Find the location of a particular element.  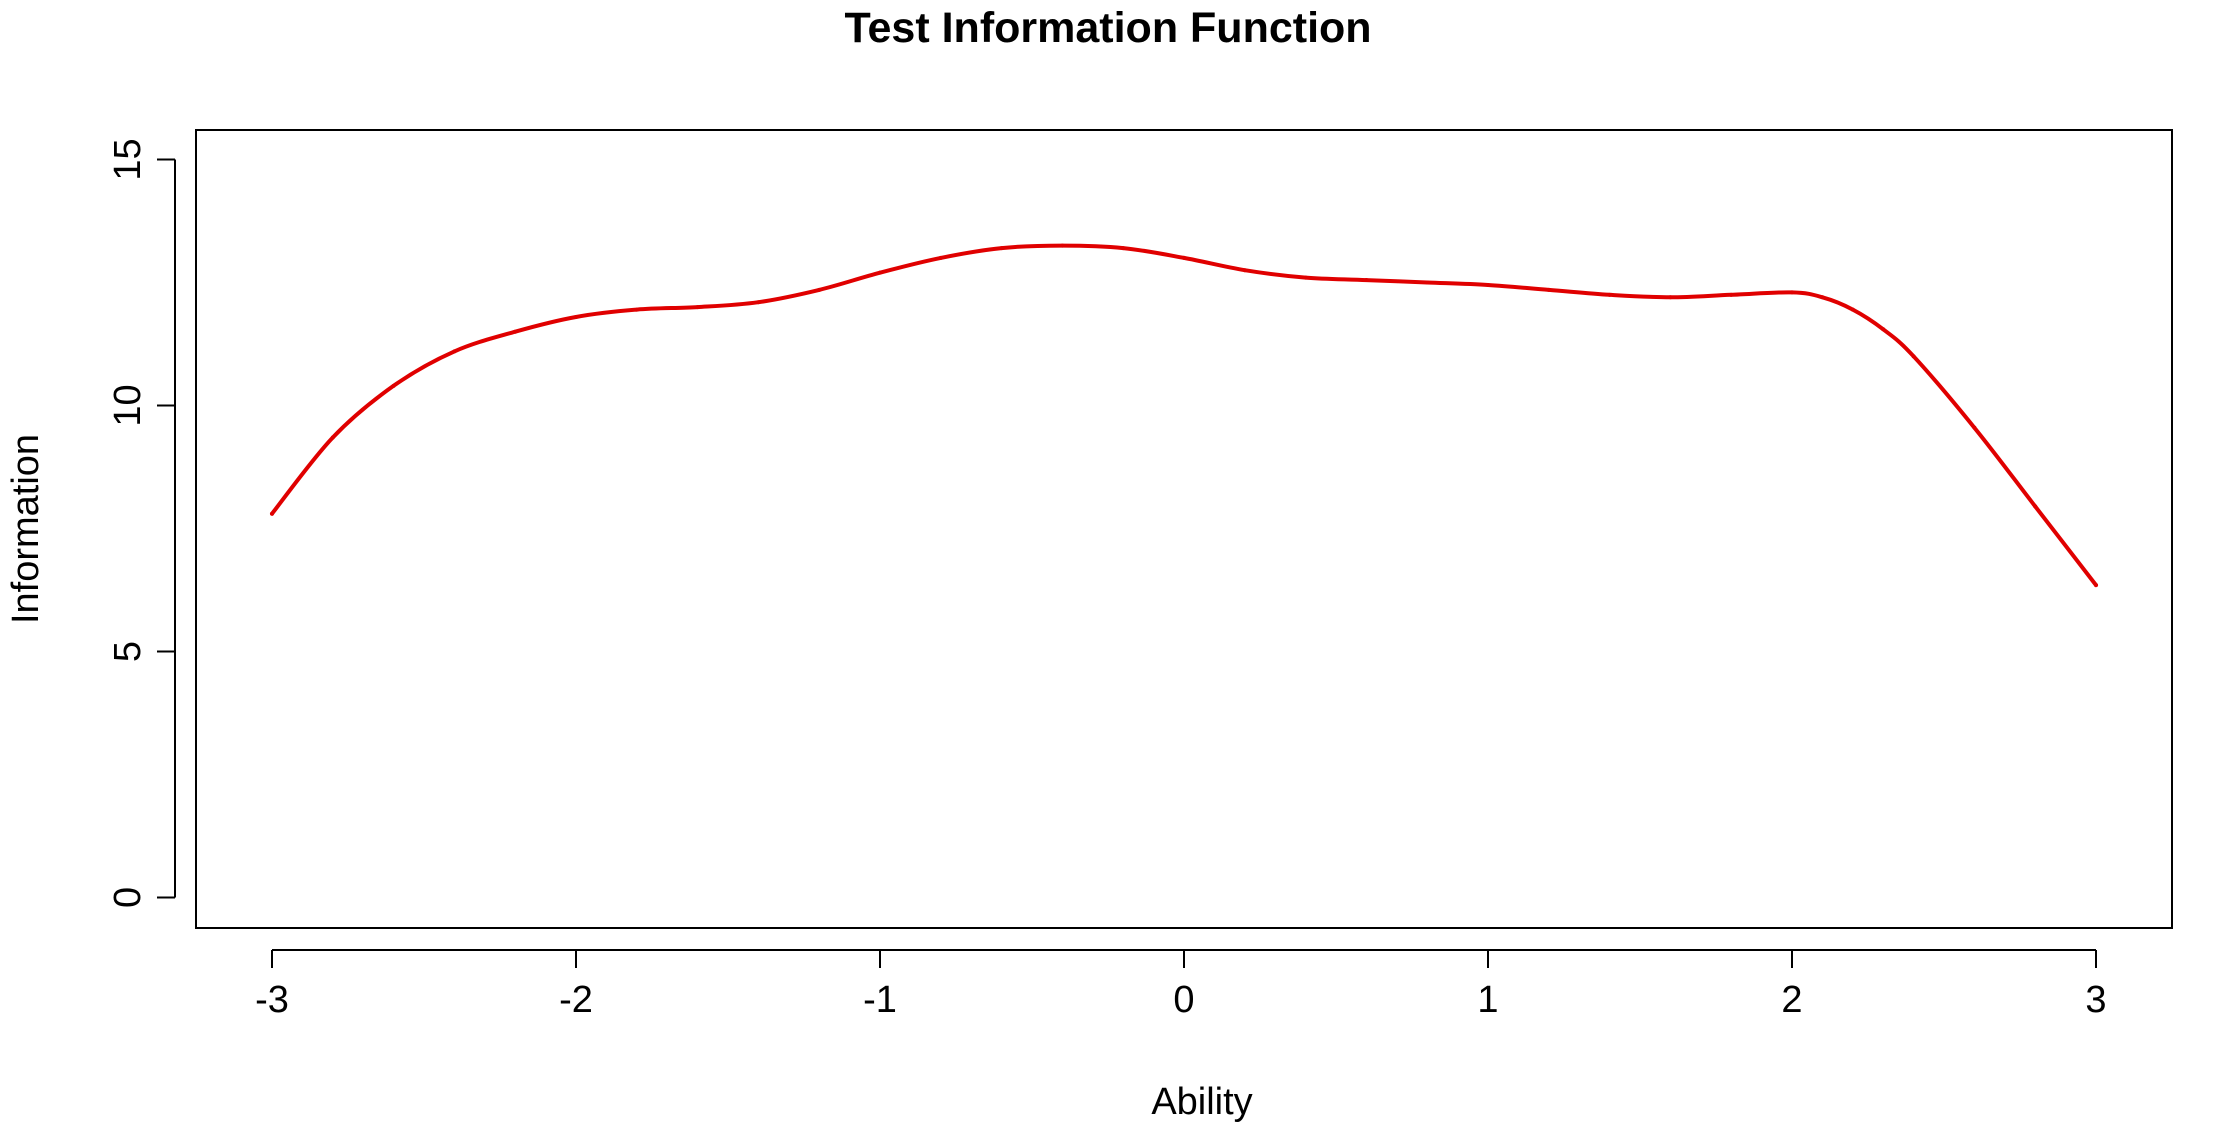

x-tick-label: 1 is located at coordinates (1487, 1000).